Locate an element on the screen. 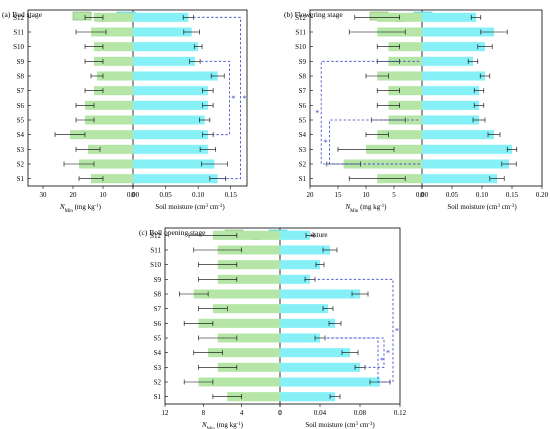 Image resolution: width=550 pixels, height=429 pixels. left-axis-tick-label: 15 is located at coordinates (339, 195).